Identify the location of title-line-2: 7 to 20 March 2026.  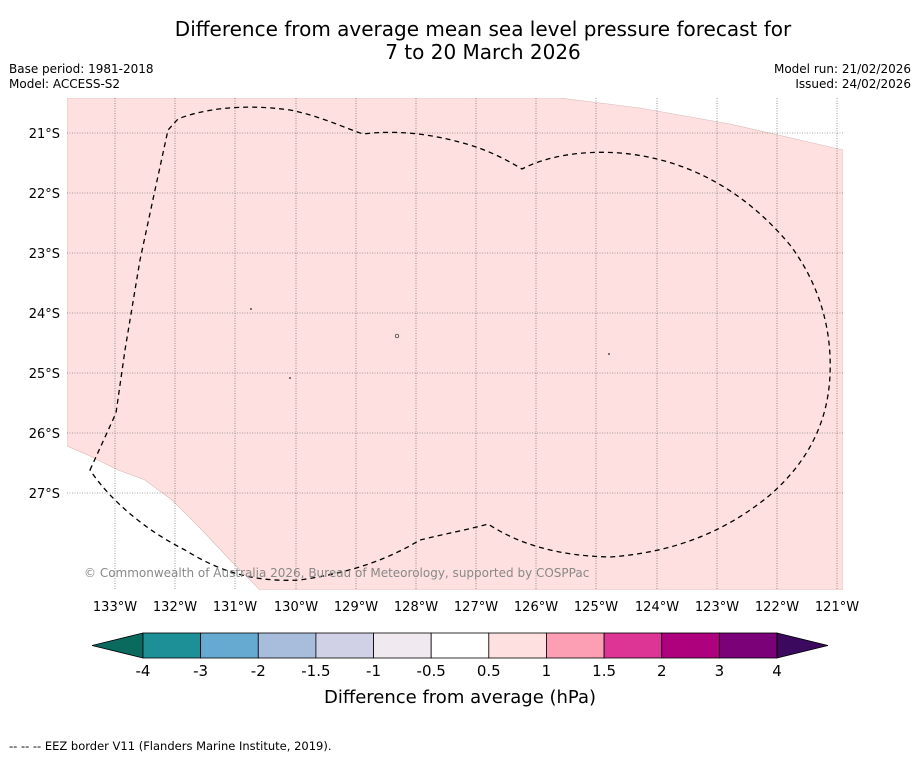
(483, 52).